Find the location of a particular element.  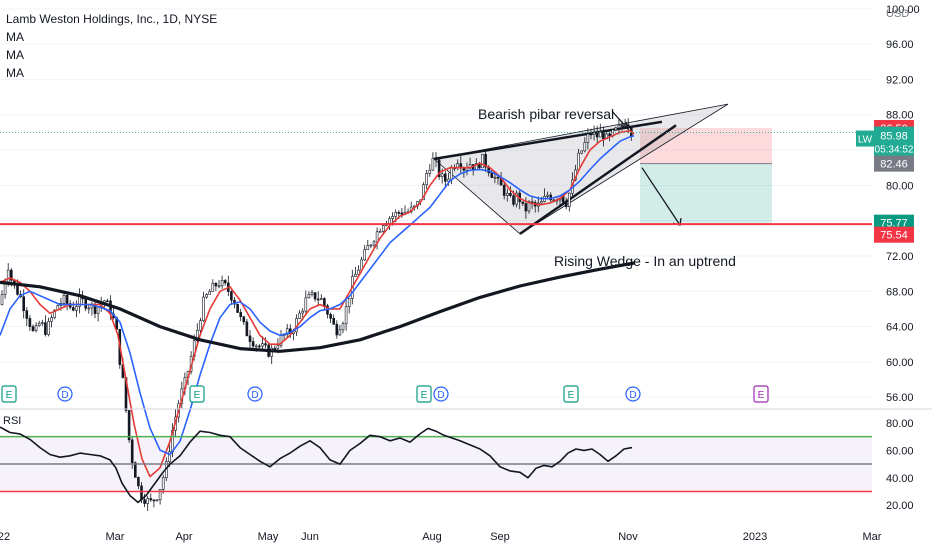

take-profit-zone is located at coordinates (706, 193).